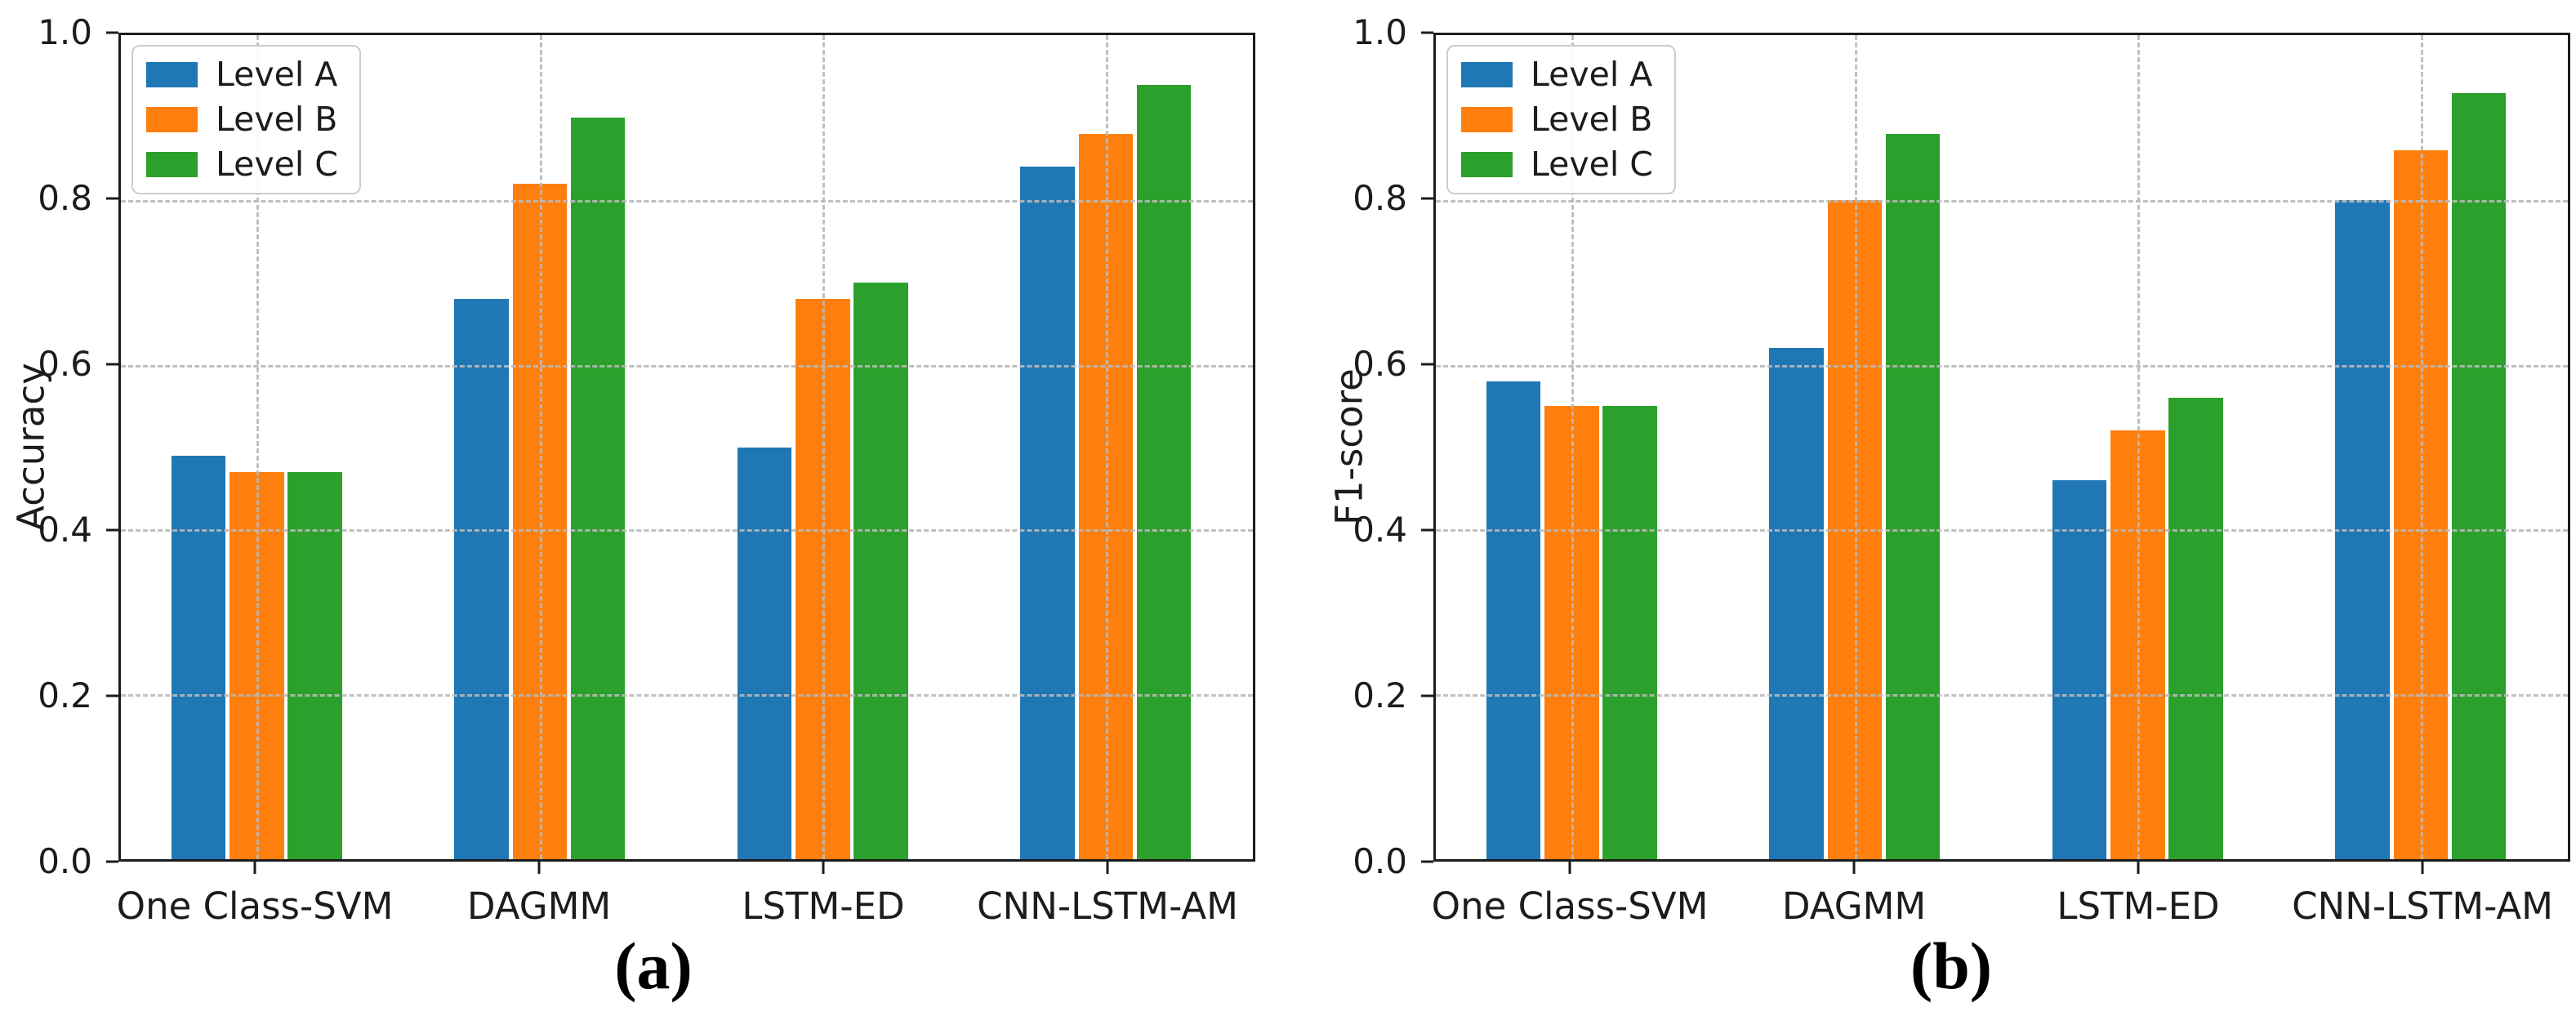  What do you see at coordinates (1047, 513) in the screenshot?
I see `bar-level-a-cnn-lstm-am` at bounding box center [1047, 513].